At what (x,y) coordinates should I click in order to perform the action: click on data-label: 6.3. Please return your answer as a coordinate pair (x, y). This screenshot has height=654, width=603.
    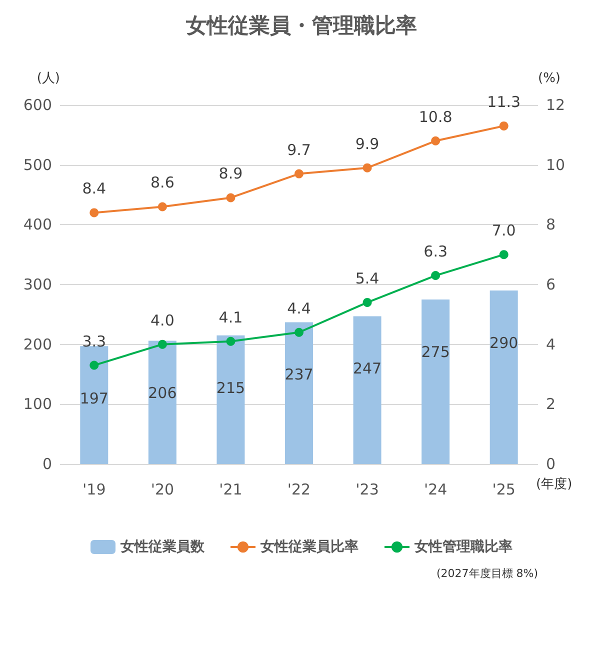
    Looking at the image, I should click on (436, 251).